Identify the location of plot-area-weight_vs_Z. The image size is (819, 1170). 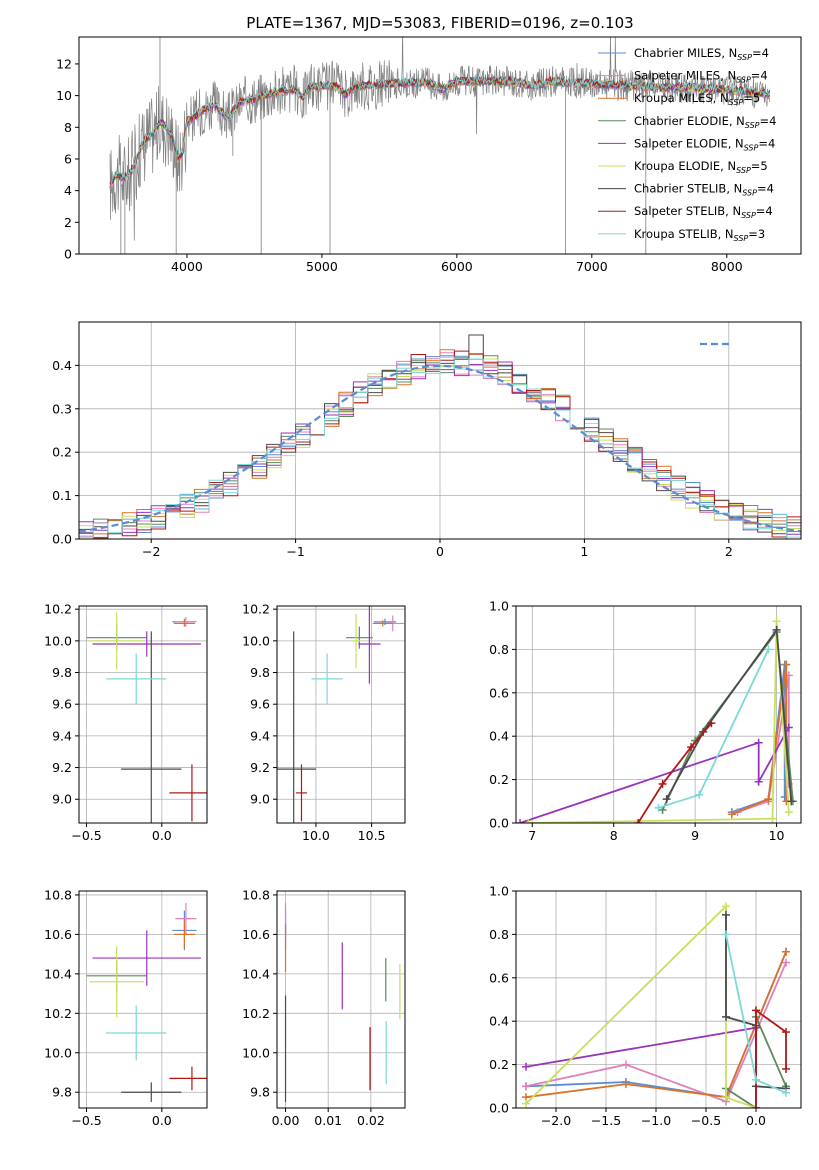
(656, 1005).